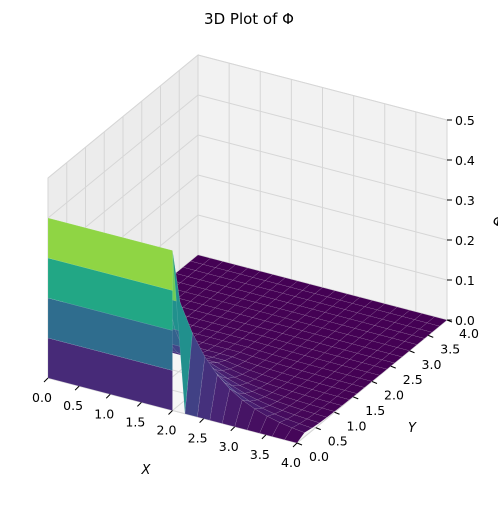 Image resolution: width=498 pixels, height=506 pixels. What do you see at coordinates (260, 454) in the screenshot?
I see `x-tick-label: 3.5` at bounding box center [260, 454].